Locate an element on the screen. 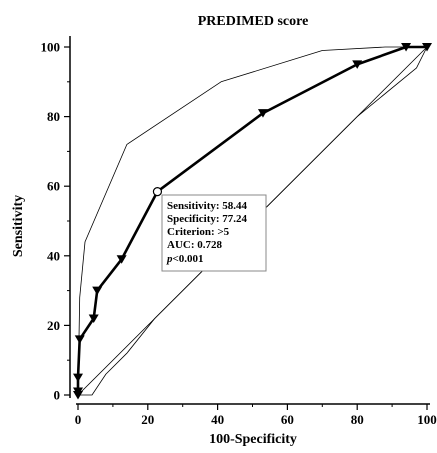  y-ticks: 0 20 40 60 80 100 is located at coordinates (55, 221).